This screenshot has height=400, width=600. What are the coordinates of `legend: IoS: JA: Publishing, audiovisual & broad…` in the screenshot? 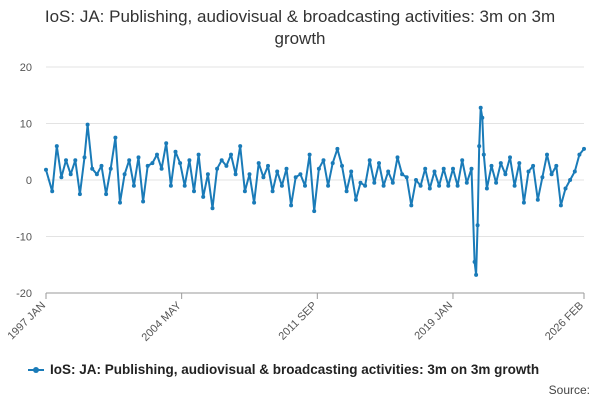 It's located at (283, 369).